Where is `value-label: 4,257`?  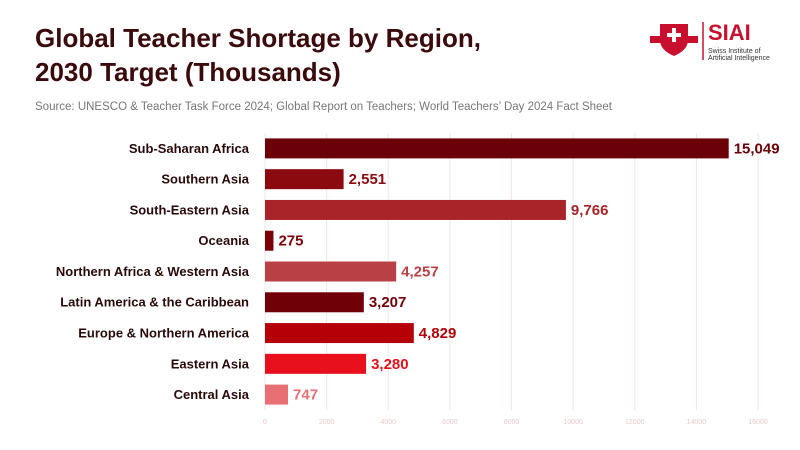
value-label: 4,257 is located at coordinates (420, 271).